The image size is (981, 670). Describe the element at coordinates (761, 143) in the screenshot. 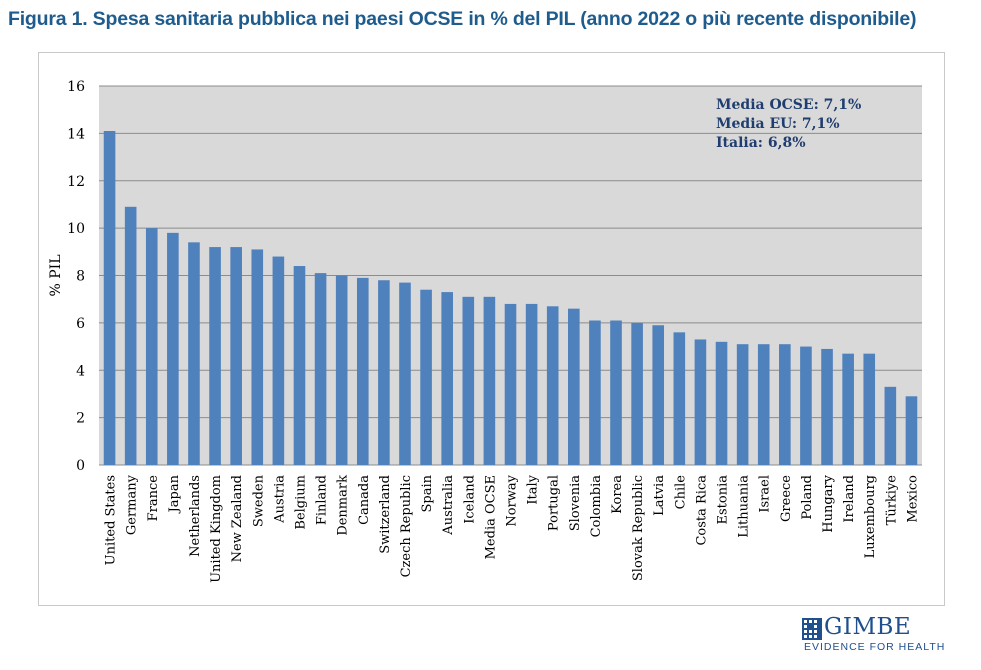

I see `annotation-label: Italia: 6,8%` at that location.